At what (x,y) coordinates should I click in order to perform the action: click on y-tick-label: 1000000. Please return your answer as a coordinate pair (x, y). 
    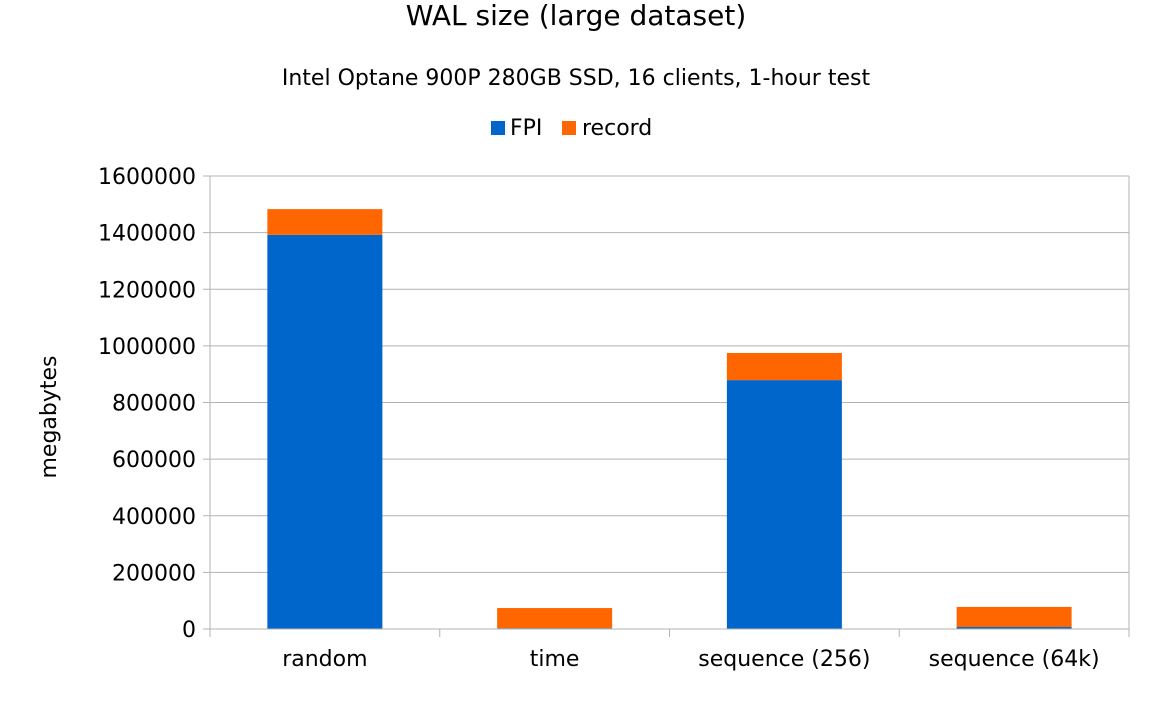
    Looking at the image, I should click on (147, 347).